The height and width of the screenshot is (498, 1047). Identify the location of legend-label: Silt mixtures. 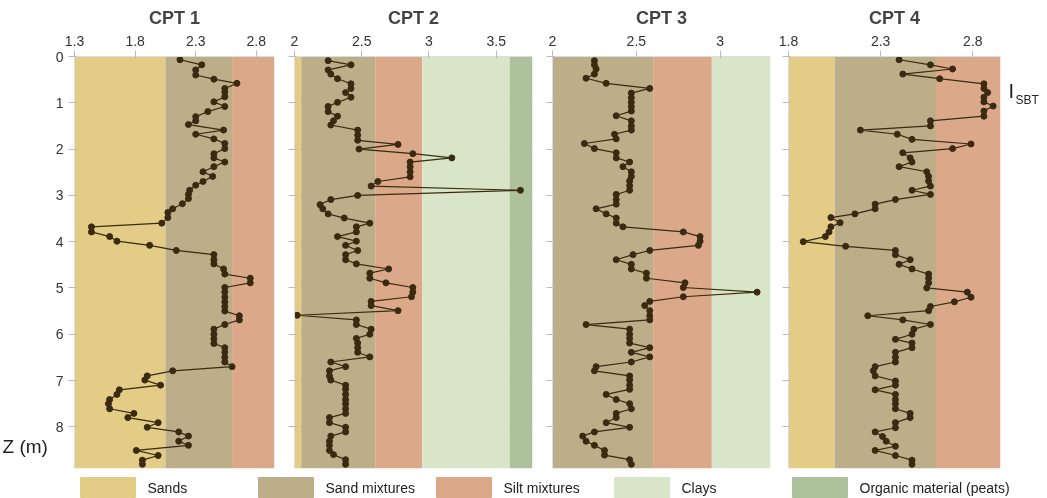
(541, 487).